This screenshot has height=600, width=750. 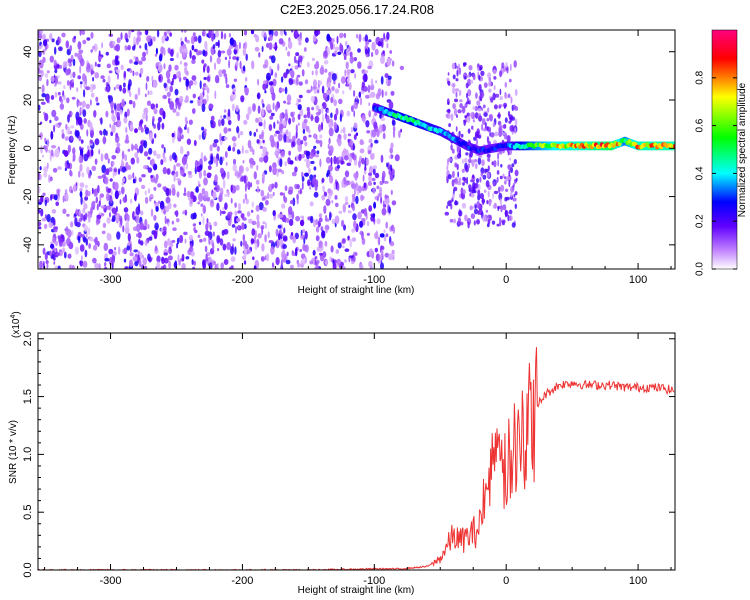 I want to click on snr-ytick-label: 1.0, so click(x=28, y=454).